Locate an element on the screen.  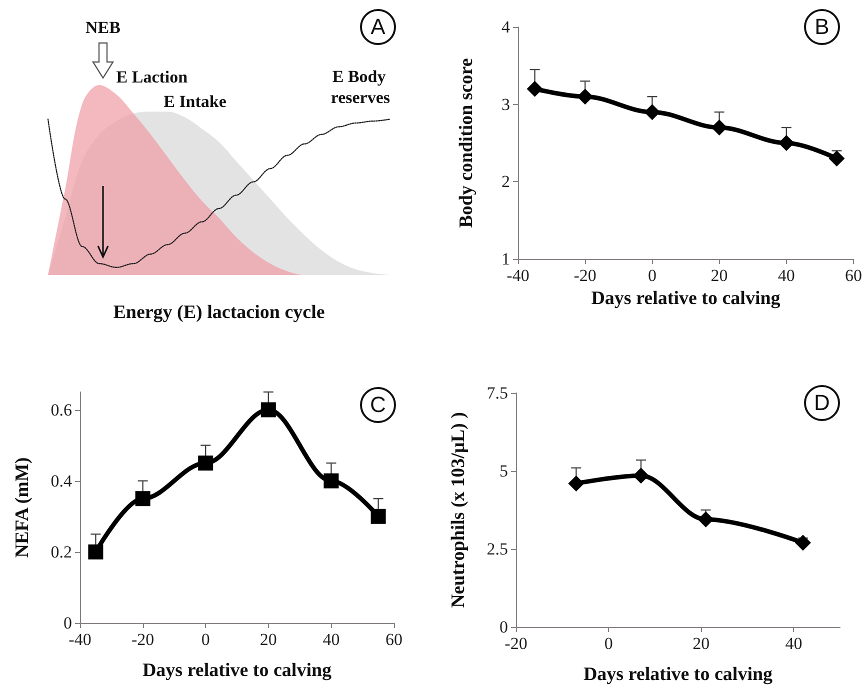
y-tick-label: 0.6 is located at coordinates (61, 410).